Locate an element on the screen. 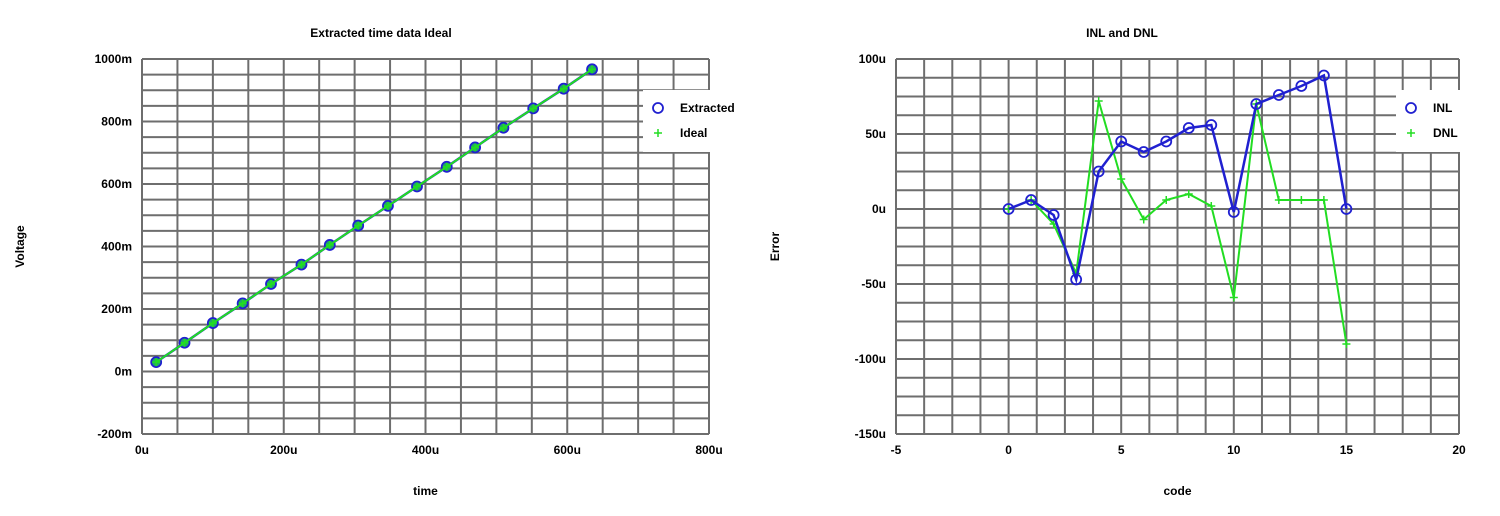 This screenshot has height=516, width=1500. y-tick-label: -200m is located at coordinates (114, 434).